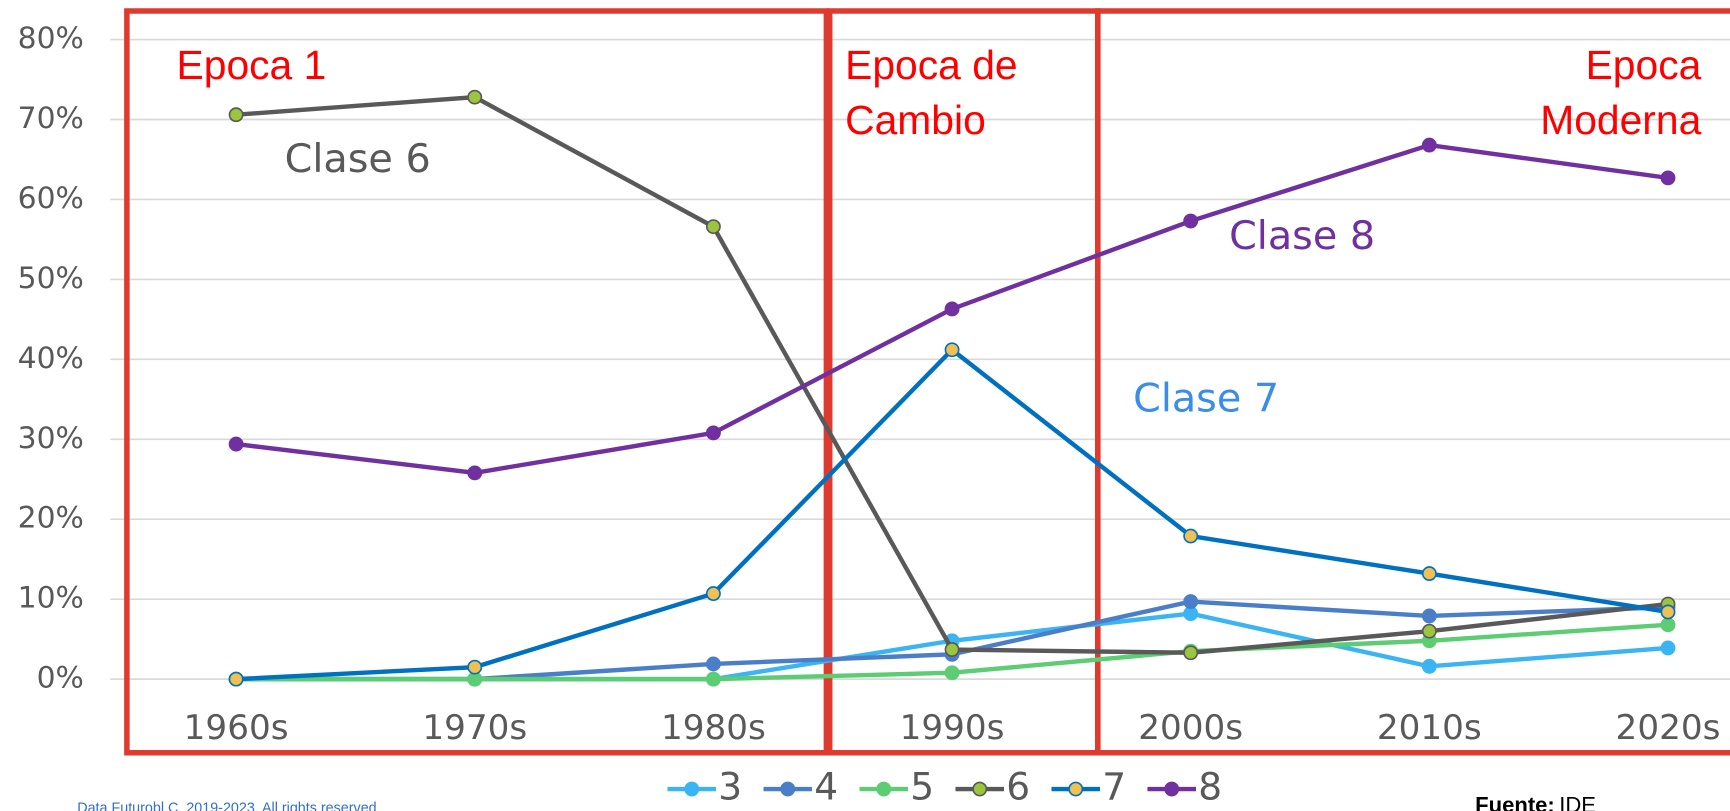 The width and height of the screenshot is (1730, 811). I want to click on y-tick-label: 50%, so click(51, 278).